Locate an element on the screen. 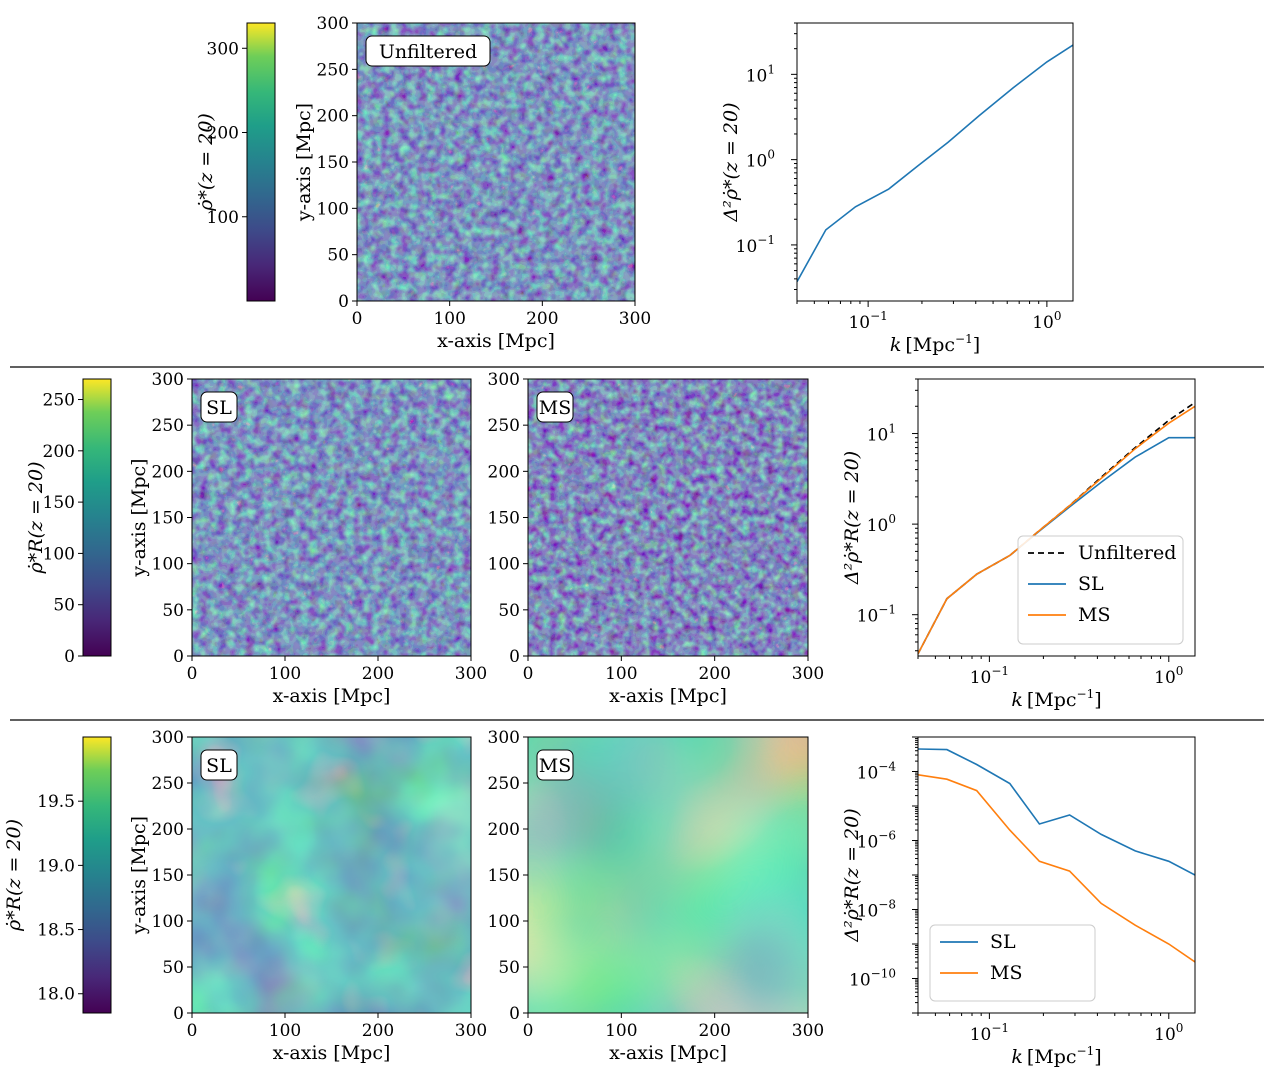 The image size is (1281, 1089). legend-label: Unfiltered is located at coordinates (1127, 553).